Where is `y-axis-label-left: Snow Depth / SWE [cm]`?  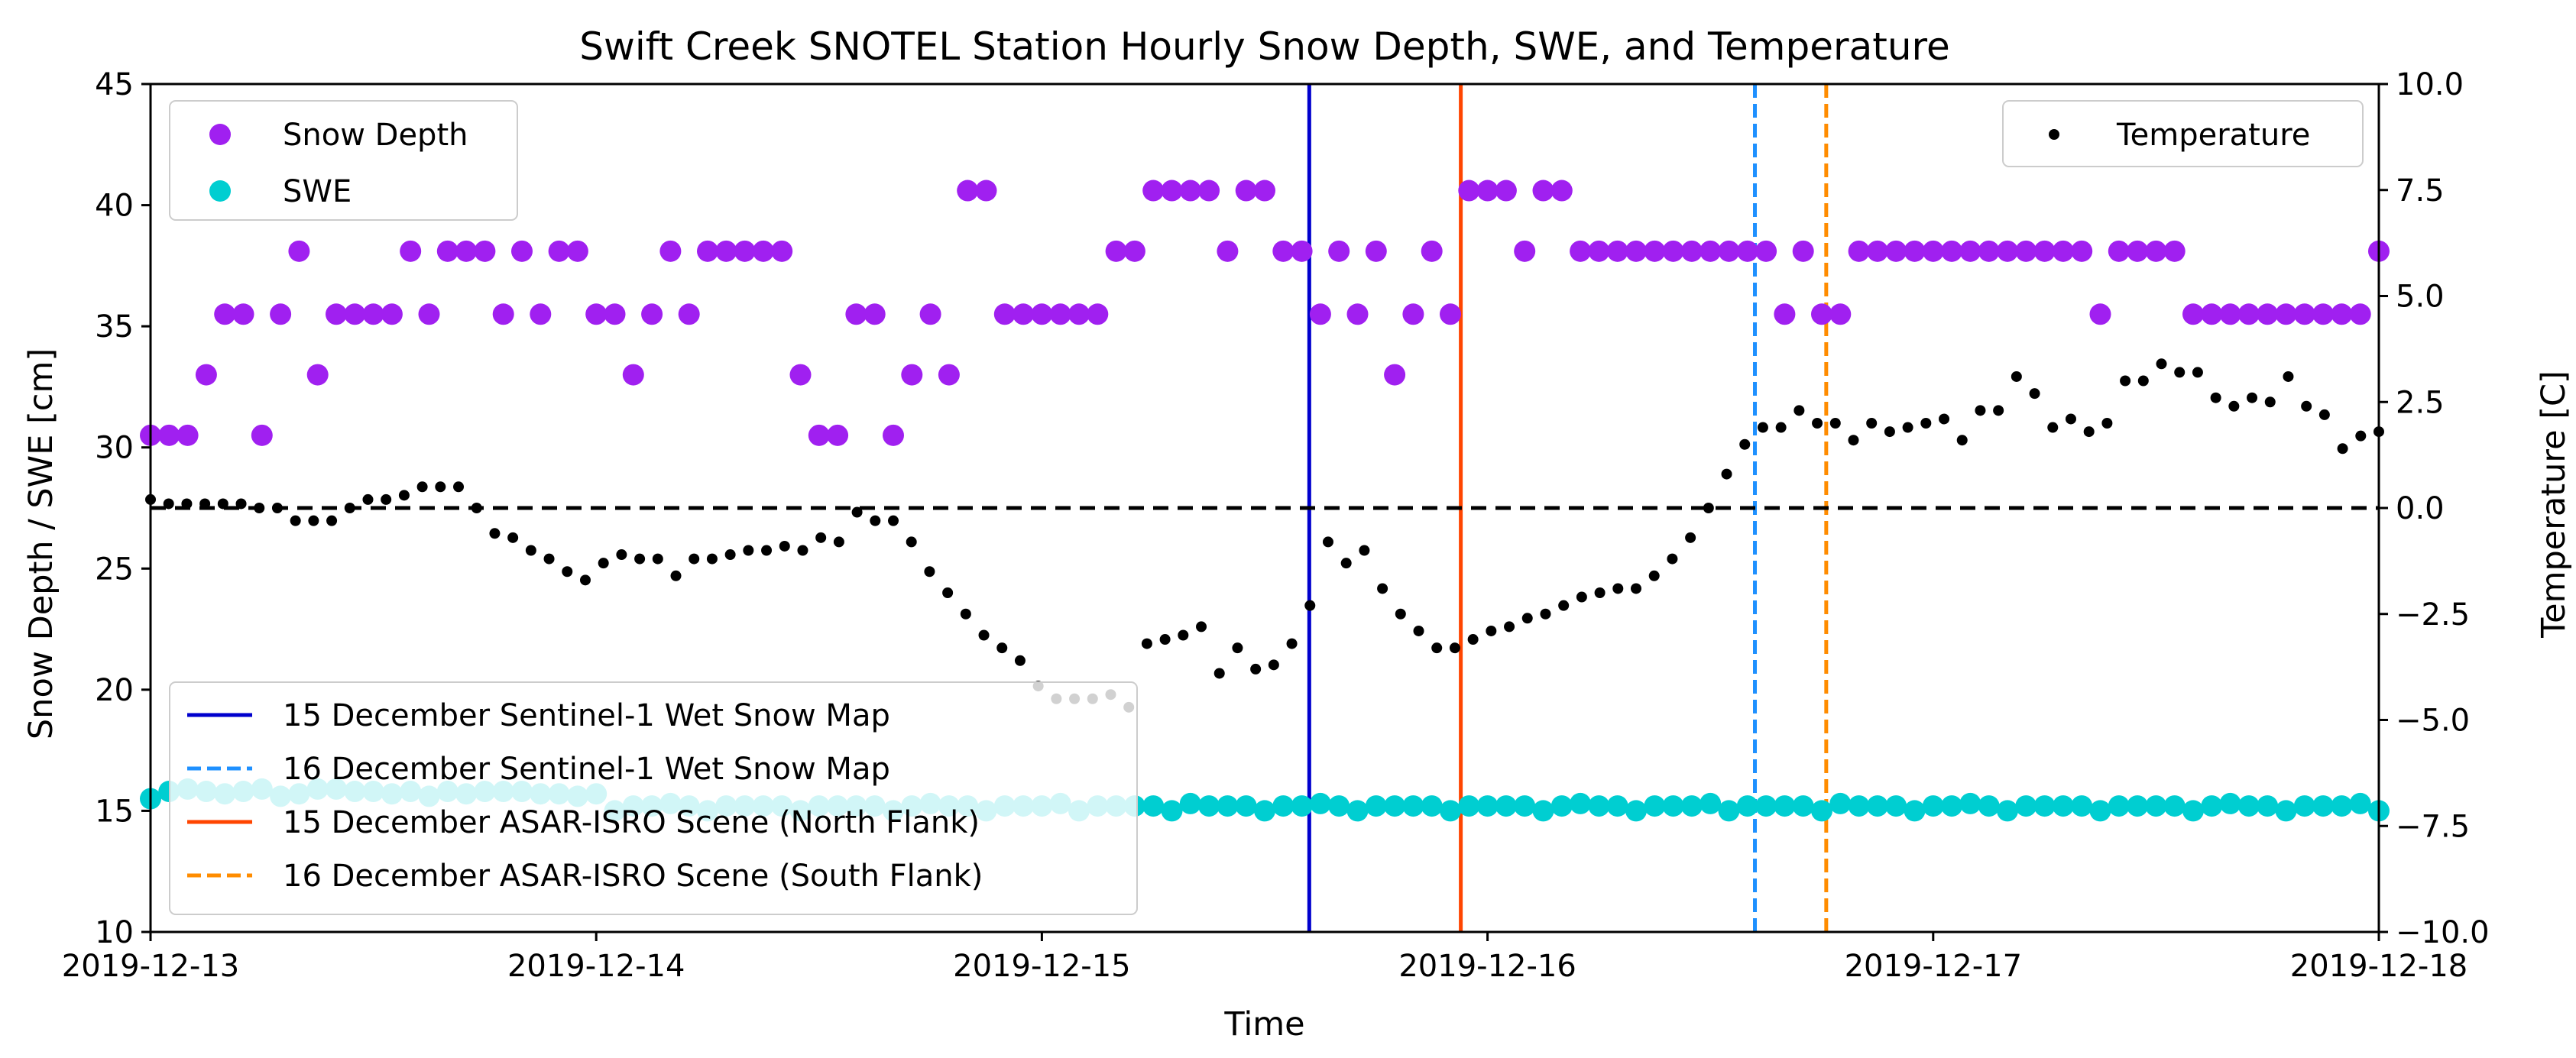
y-axis-label-left: Snow Depth / SWE [cm] is located at coordinates (41, 543).